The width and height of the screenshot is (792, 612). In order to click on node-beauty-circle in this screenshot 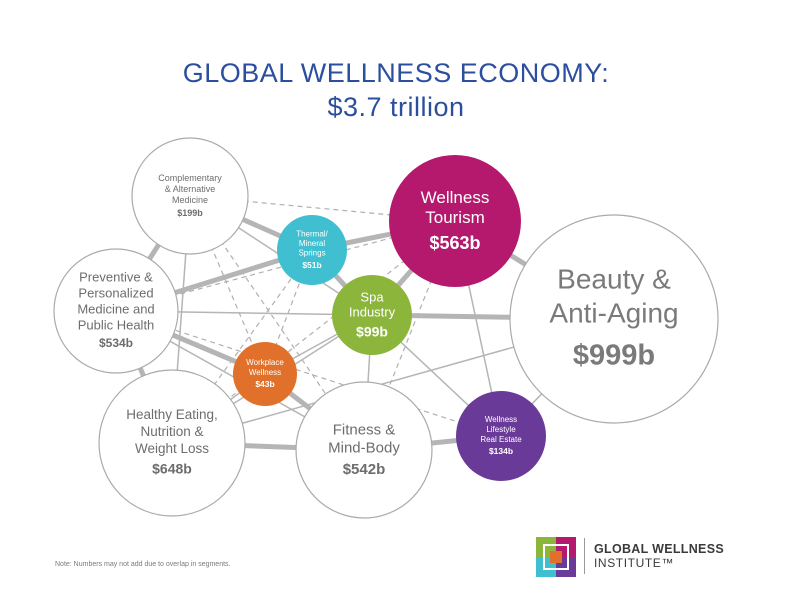, I will do `click(614, 319)`.